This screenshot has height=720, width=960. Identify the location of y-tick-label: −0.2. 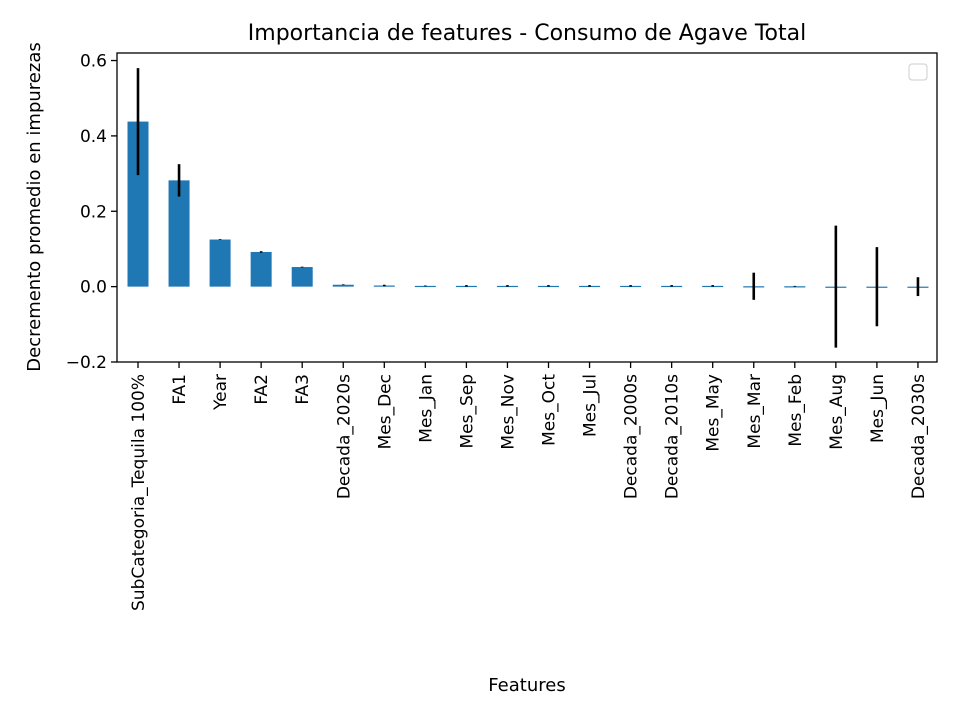
(86, 363).